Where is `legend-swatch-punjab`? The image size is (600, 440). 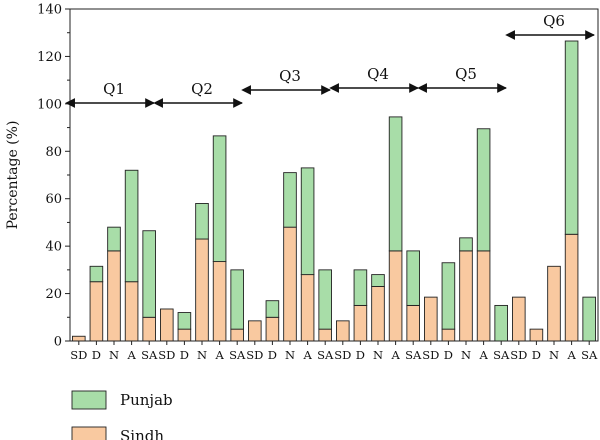 legend-swatch-punjab is located at coordinates (89, 400).